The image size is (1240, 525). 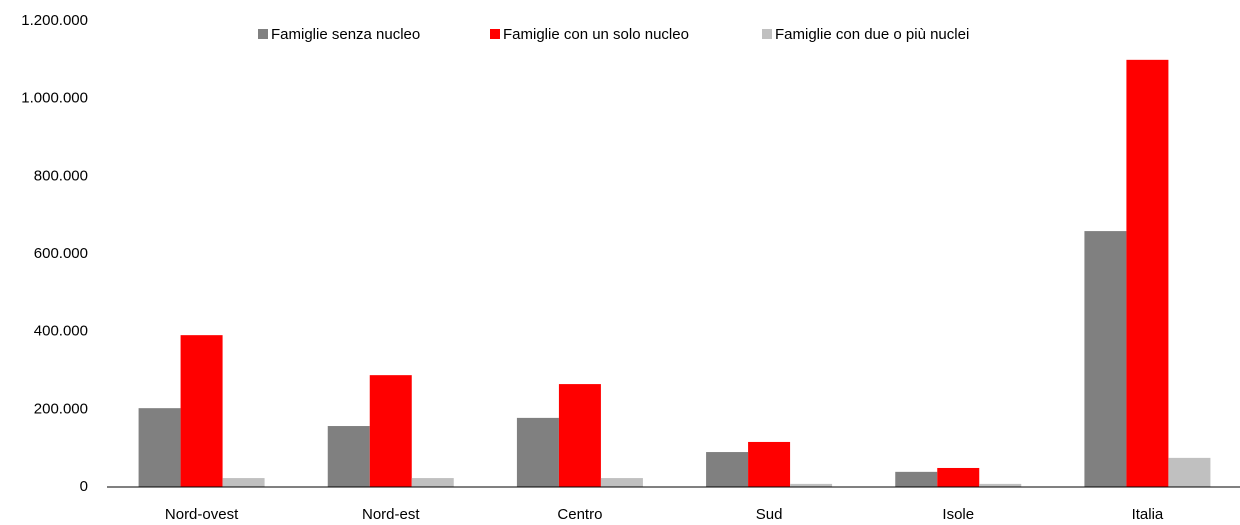 I want to click on legend-label: Famiglie senza nucleo, so click(x=345, y=34).